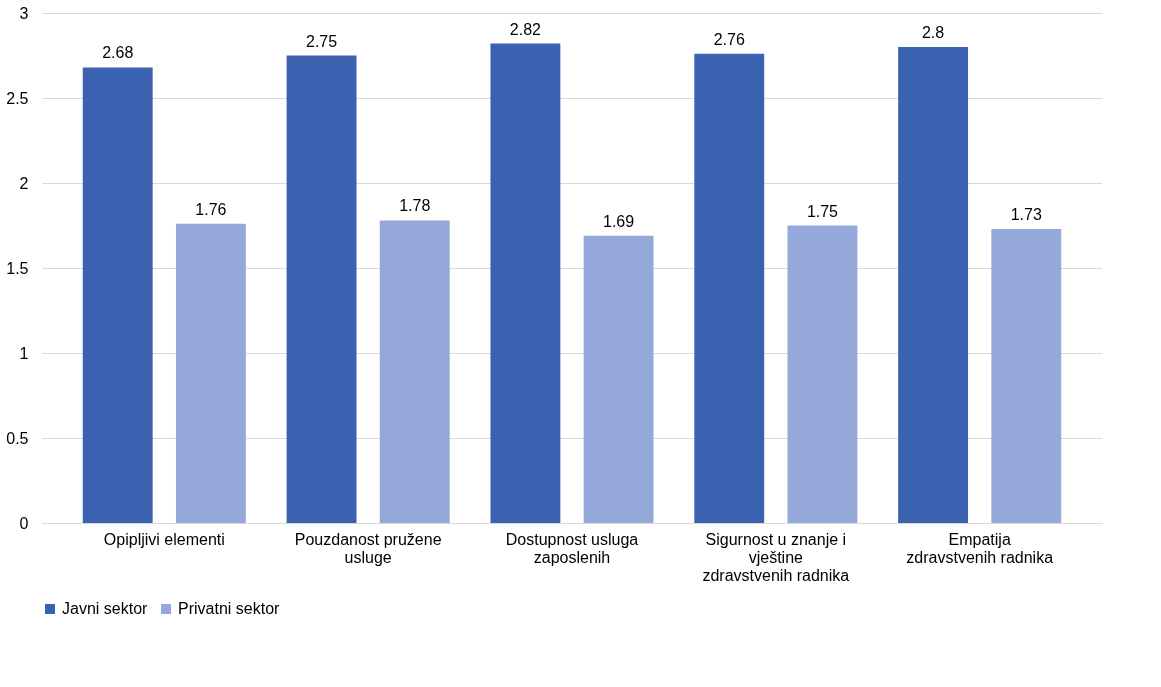 The height and width of the screenshot is (687, 1161). Describe the element at coordinates (980, 548) in the screenshot. I see `x-tick-label: Empatija zdravstvenih radnika` at that location.